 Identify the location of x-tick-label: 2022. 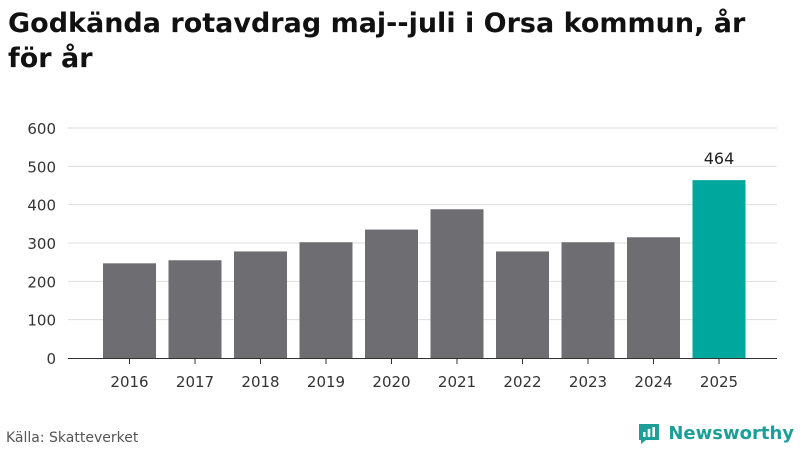
(522, 382).